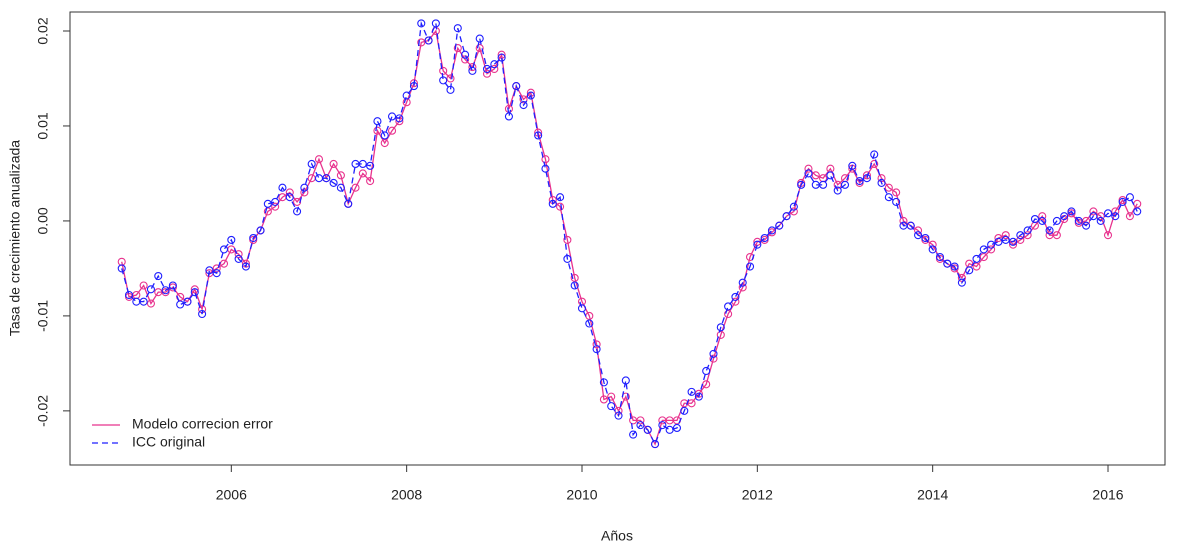  What do you see at coordinates (43, 30) in the screenshot?
I see `y-tick-label: 0.02` at bounding box center [43, 30].